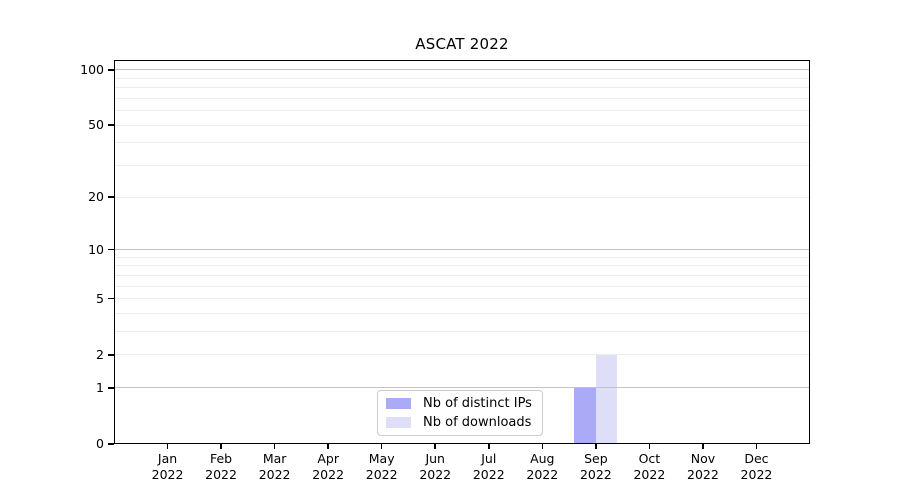 This screenshot has width=900, height=500. I want to click on x-tick-label: Dec 2022, so click(756, 466).